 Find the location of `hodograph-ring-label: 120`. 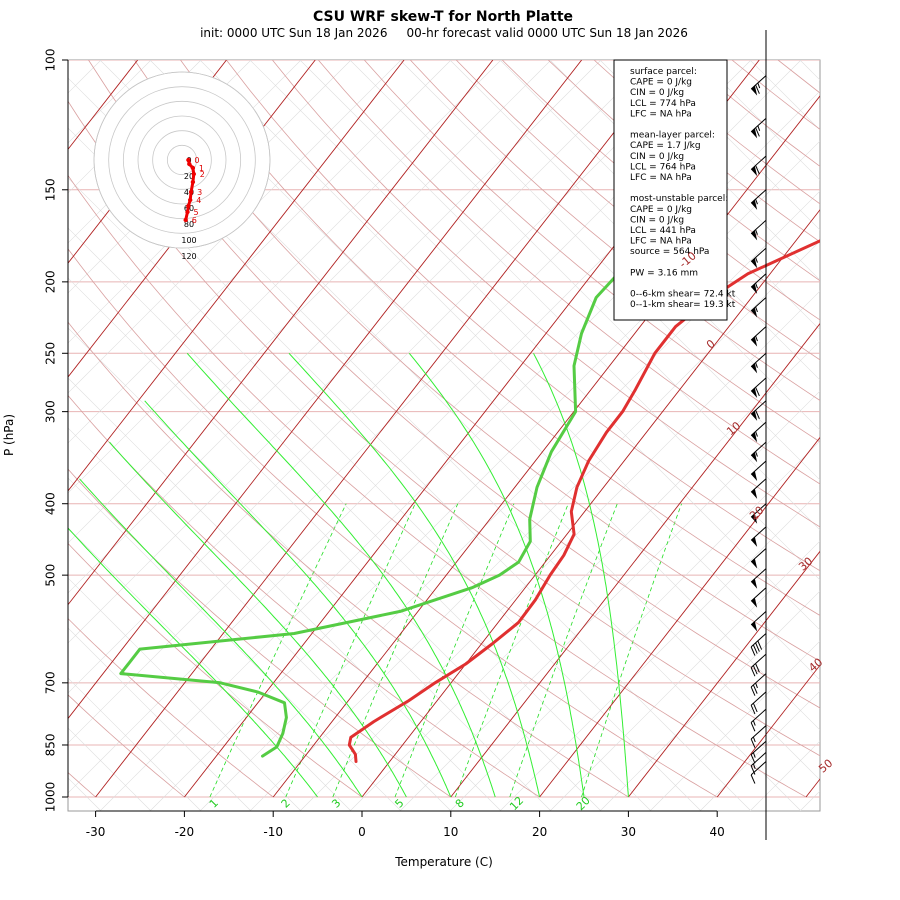

hodograph-ring-label: 120 is located at coordinates (188, 256).